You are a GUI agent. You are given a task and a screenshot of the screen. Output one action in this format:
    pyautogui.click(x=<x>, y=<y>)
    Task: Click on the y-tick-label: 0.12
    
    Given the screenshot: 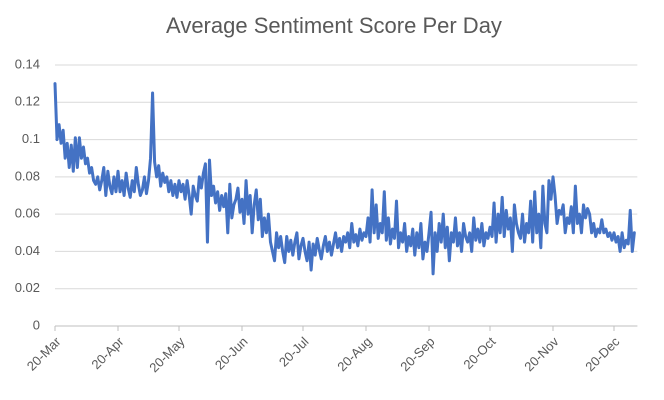 What is the action you would take?
    pyautogui.click(x=27, y=101)
    